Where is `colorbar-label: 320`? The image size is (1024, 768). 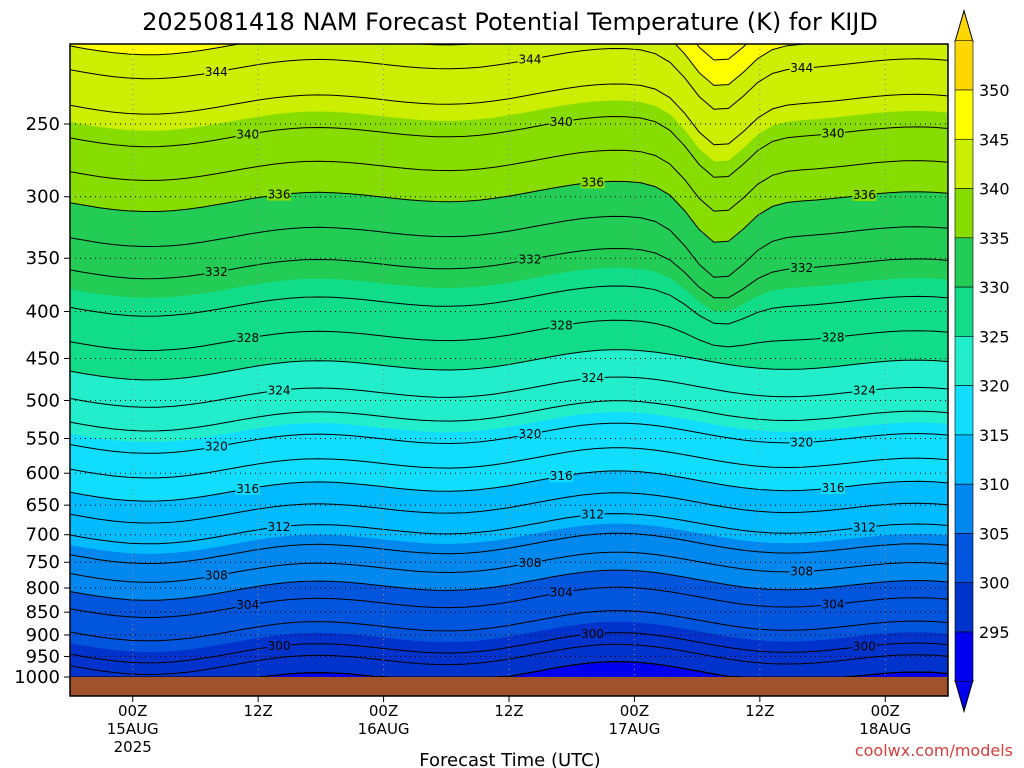 colorbar-label: 320 is located at coordinates (994, 386).